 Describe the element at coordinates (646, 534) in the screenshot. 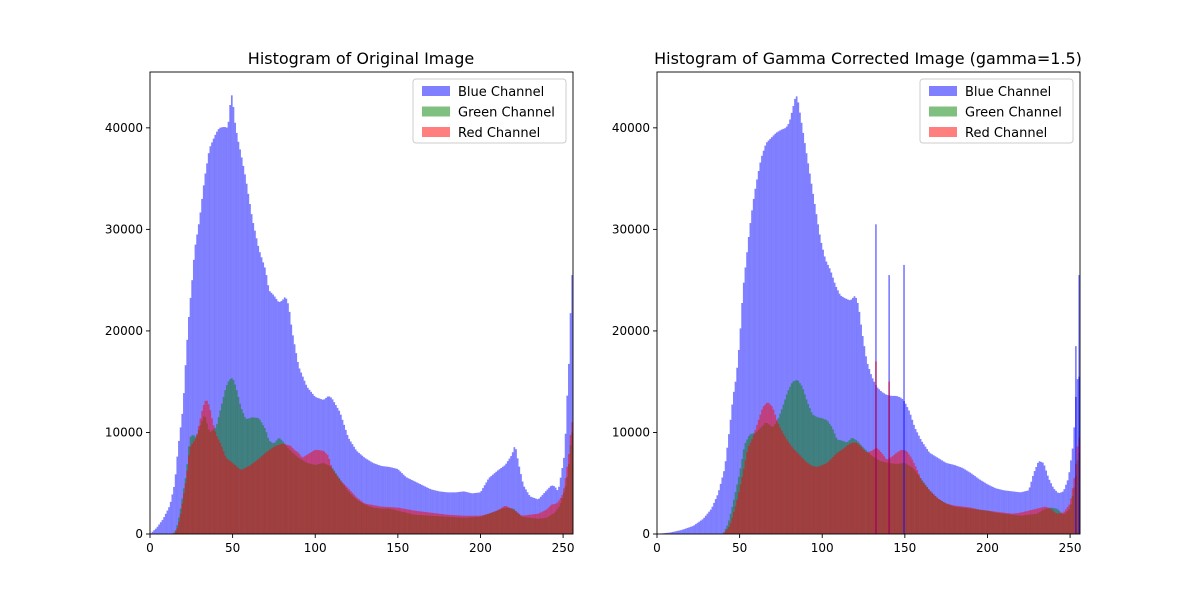

I see `y-tick-label: 0` at that location.